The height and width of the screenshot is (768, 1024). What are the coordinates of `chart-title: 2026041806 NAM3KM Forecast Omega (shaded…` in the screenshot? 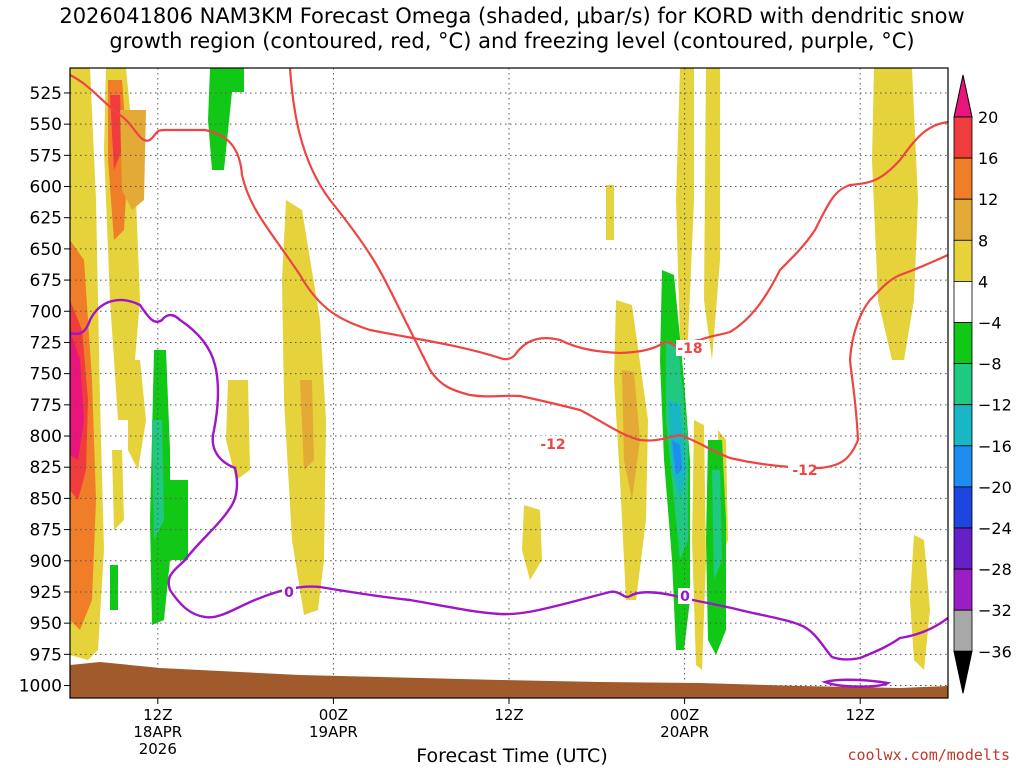 It's located at (512, 29).